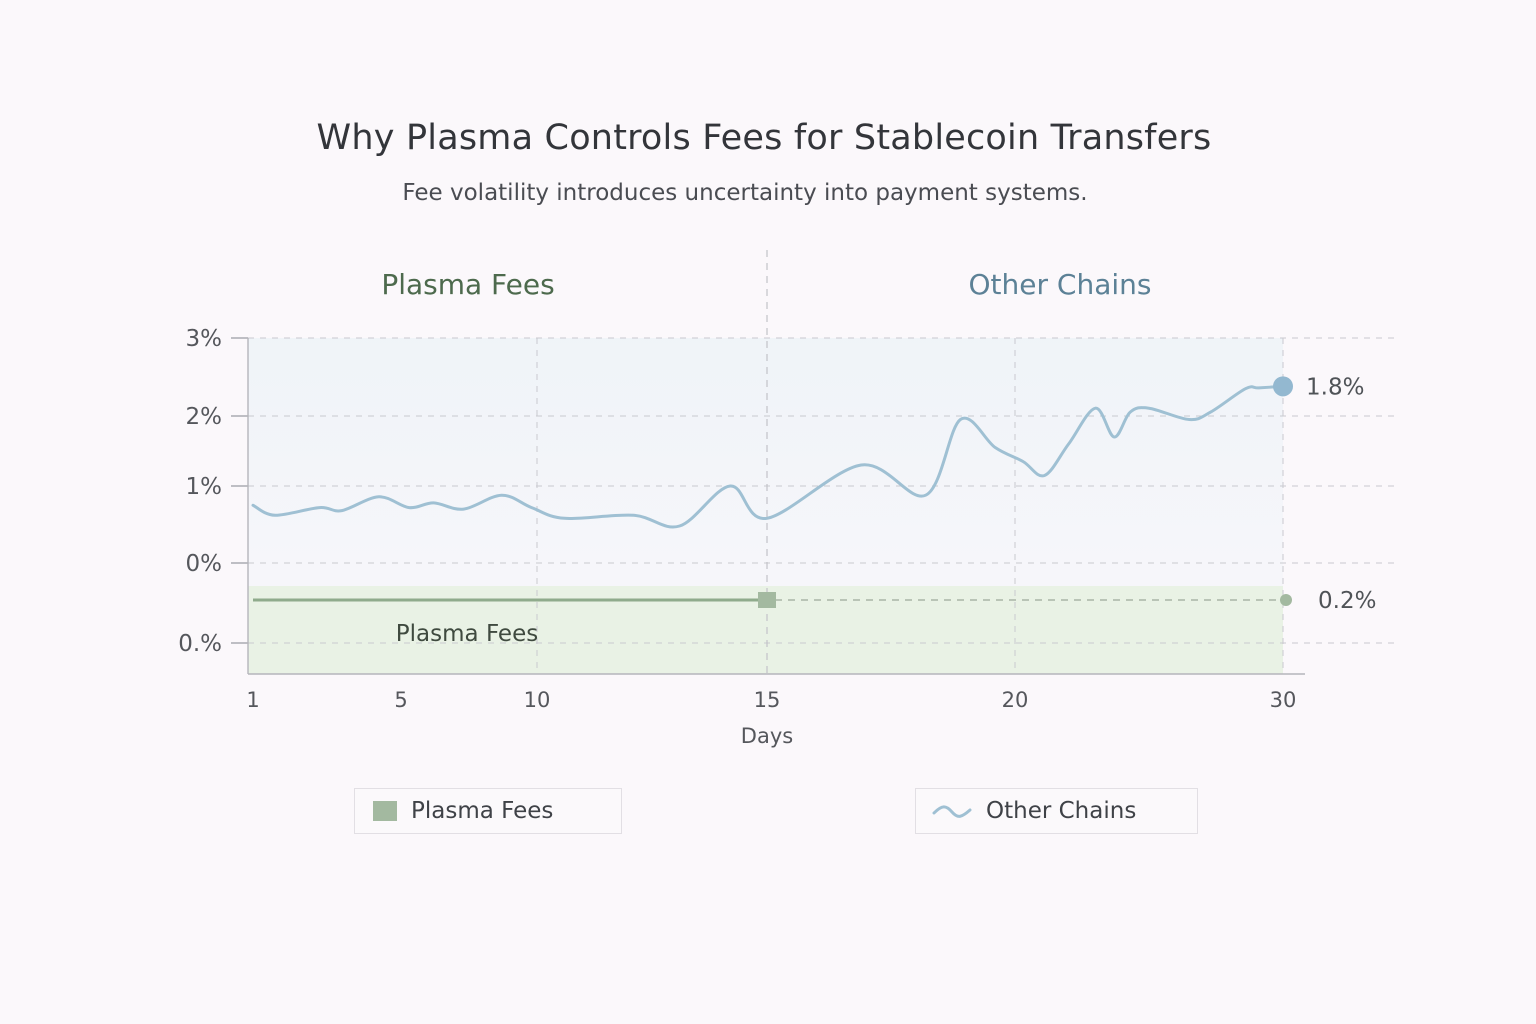 The height and width of the screenshot is (1024, 1536). What do you see at coordinates (537, 700) in the screenshot?
I see `x-tick-label: 10` at bounding box center [537, 700].